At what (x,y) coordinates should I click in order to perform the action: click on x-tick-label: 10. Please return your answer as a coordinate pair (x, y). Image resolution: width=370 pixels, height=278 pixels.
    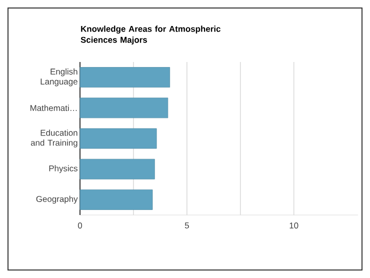
    Looking at the image, I should click on (294, 225).